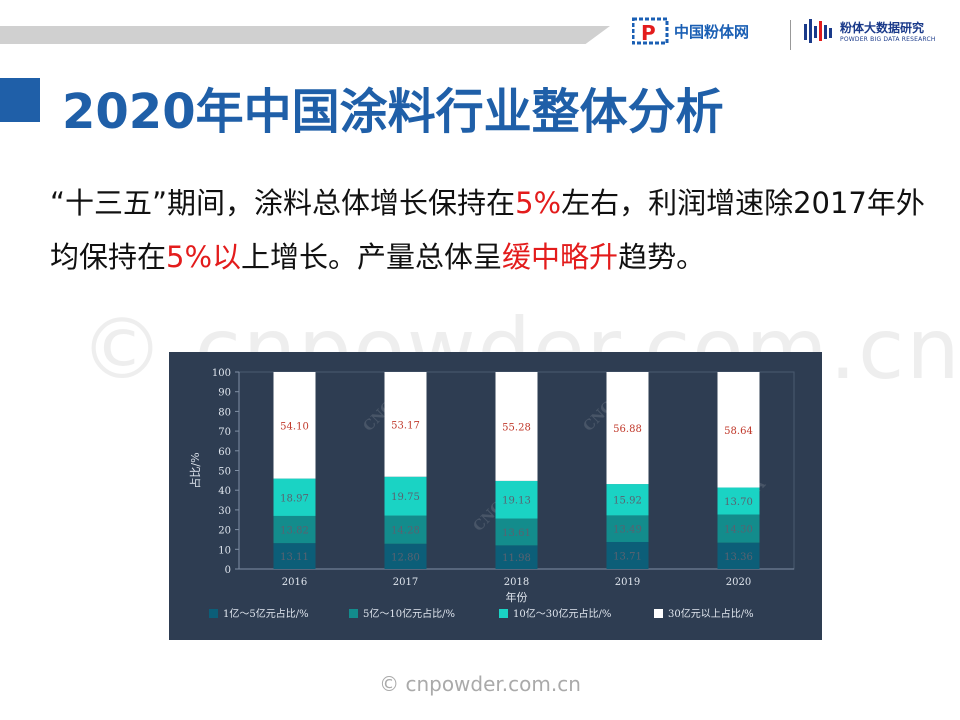 Image resolution: width=960 pixels, height=720 pixels. What do you see at coordinates (224, 412) in the screenshot?
I see `y-tick-label: 80` at bounding box center [224, 412].